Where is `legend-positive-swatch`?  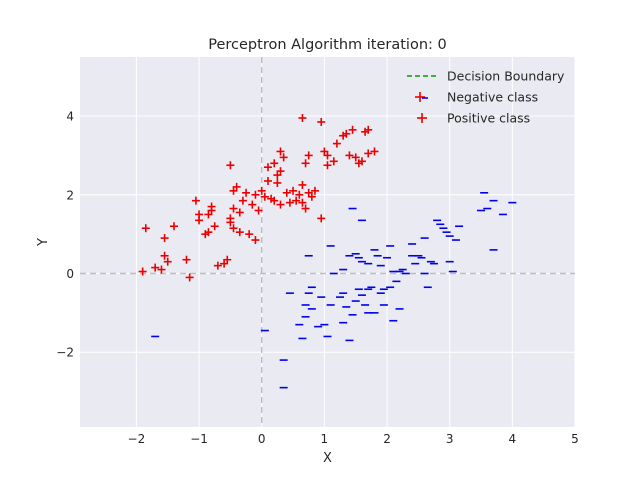 legend-positive-swatch is located at coordinates (422, 118).